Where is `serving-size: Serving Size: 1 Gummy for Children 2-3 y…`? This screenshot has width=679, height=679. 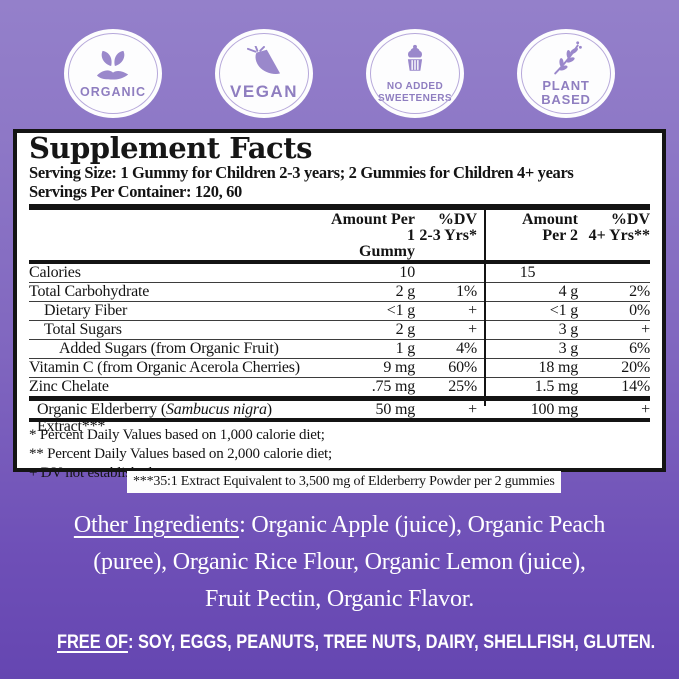
serving-size: Serving Size: 1 Gummy for Children 2-3 y… is located at coordinates (301, 172).